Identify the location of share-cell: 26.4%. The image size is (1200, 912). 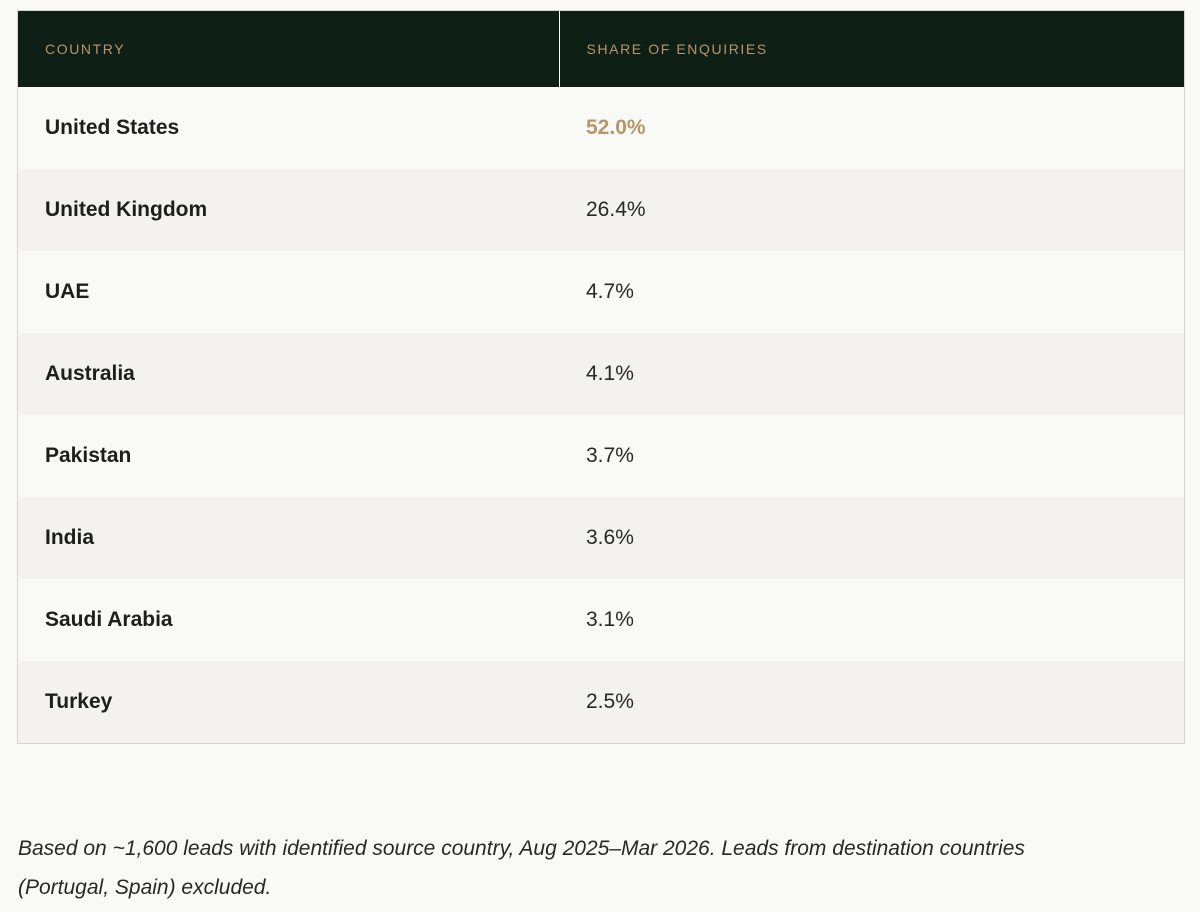
(616, 209).